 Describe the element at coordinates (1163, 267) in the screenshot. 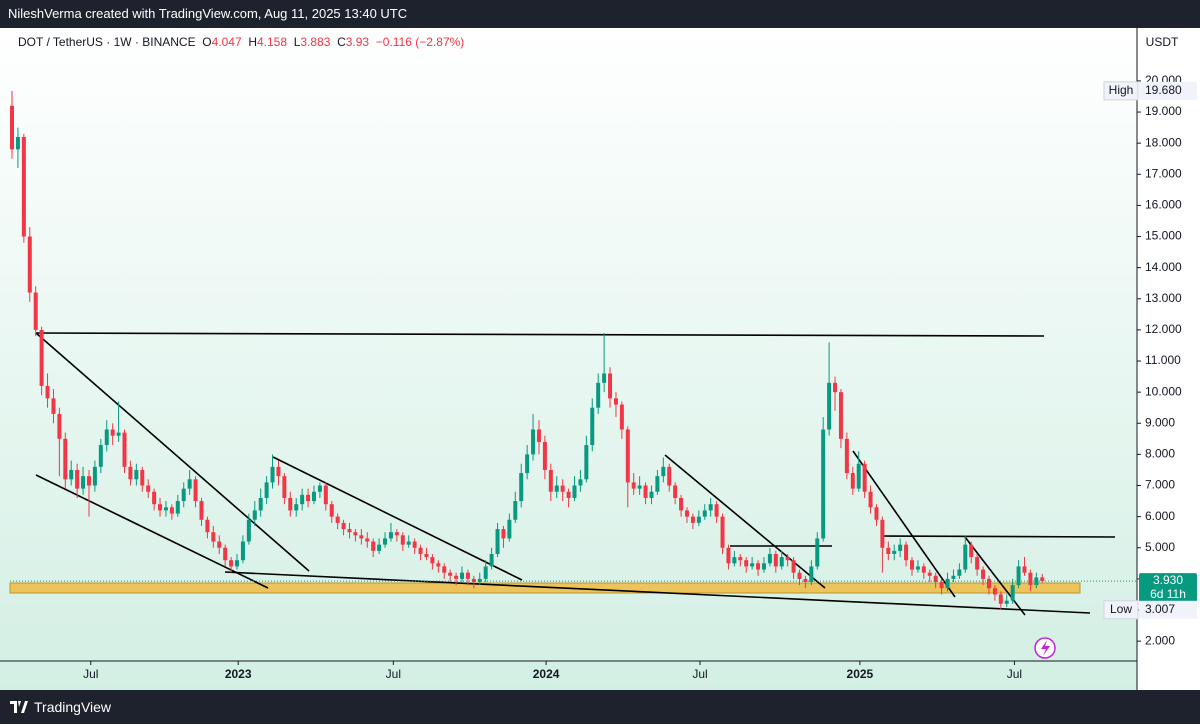

I see `y-tick-label: 14.000` at that location.